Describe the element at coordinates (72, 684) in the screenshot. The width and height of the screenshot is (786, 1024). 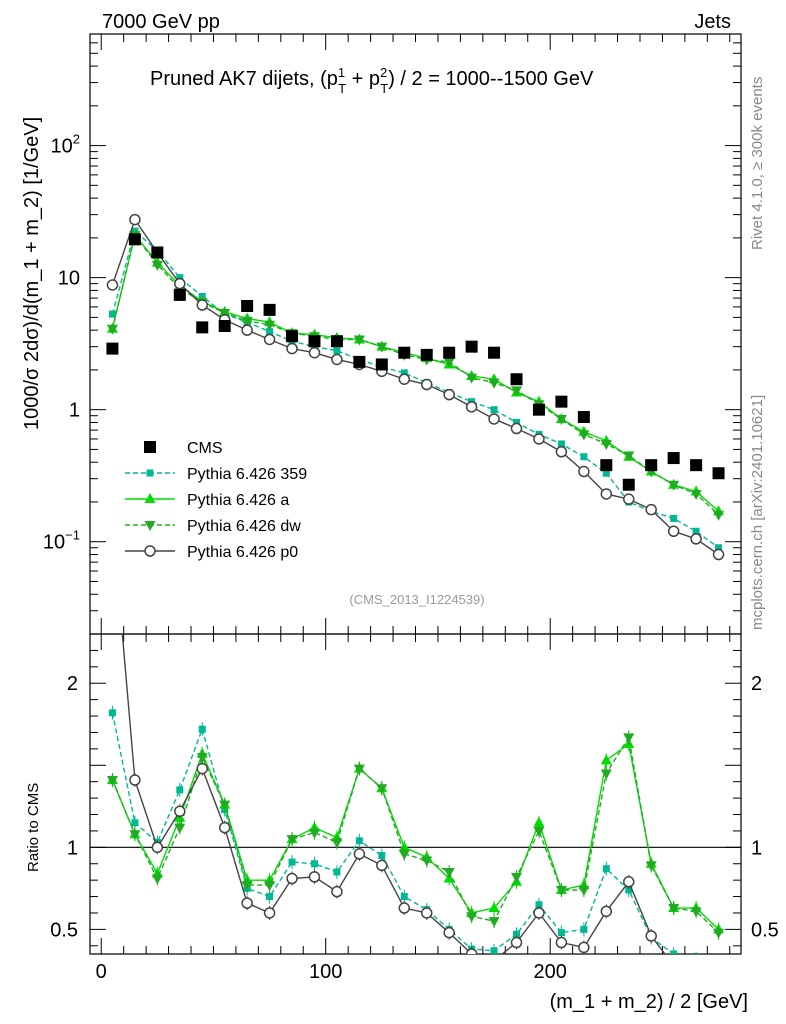
I see `ratio-y-tick-label-left: 2` at that location.